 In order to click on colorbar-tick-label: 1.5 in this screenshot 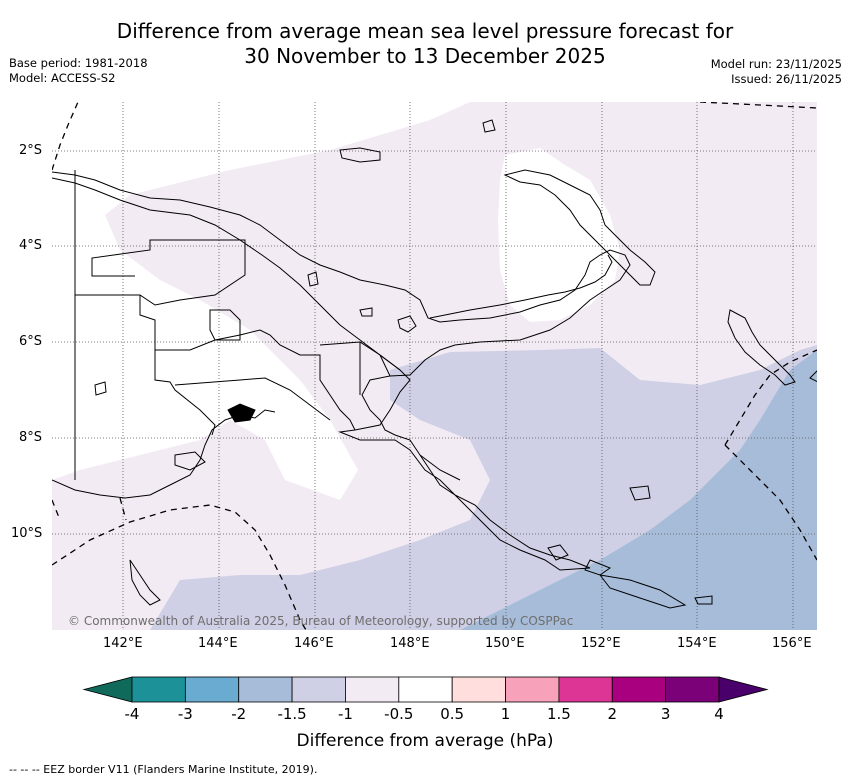, I will do `click(558, 714)`.